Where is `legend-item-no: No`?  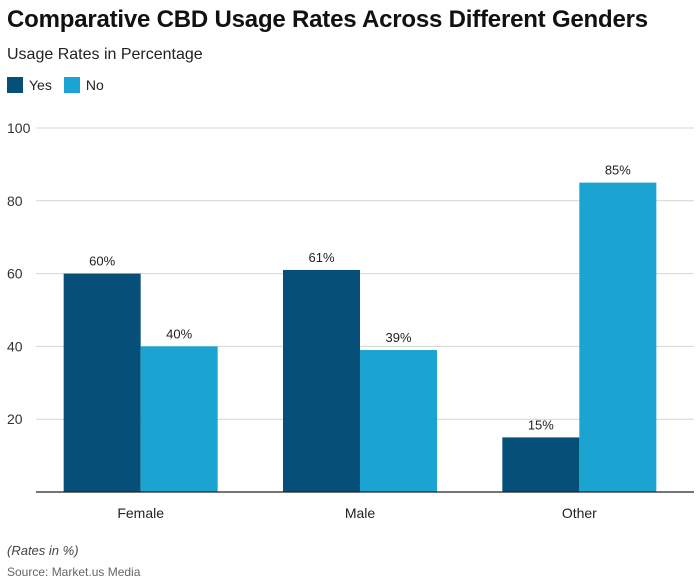
legend-item-no: No is located at coordinates (83, 85).